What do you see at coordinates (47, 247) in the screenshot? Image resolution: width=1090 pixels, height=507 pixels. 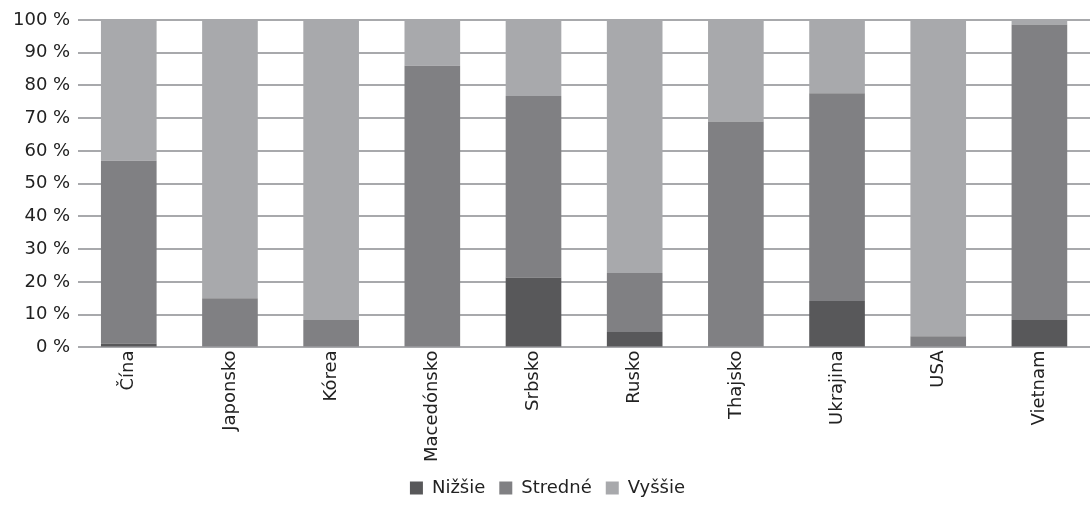 I see `y-tick-label: 30 %` at bounding box center [47, 247].